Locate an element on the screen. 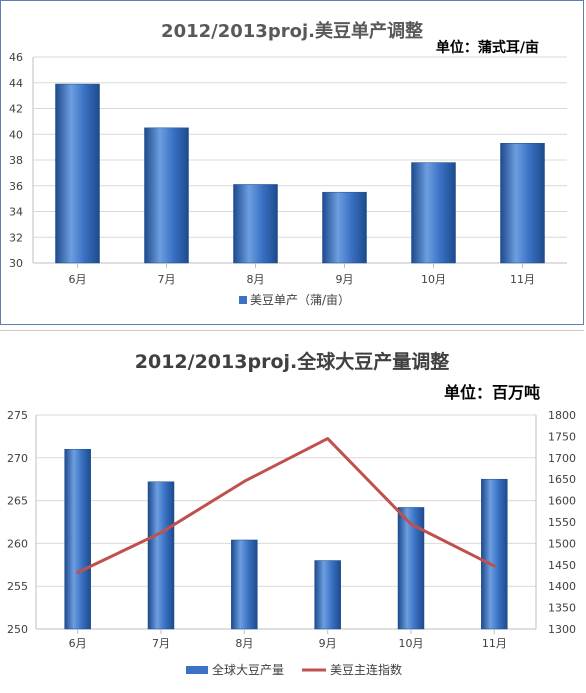 The width and height of the screenshot is (586, 693). y-right-tick-label: 1550 is located at coordinates (562, 522).